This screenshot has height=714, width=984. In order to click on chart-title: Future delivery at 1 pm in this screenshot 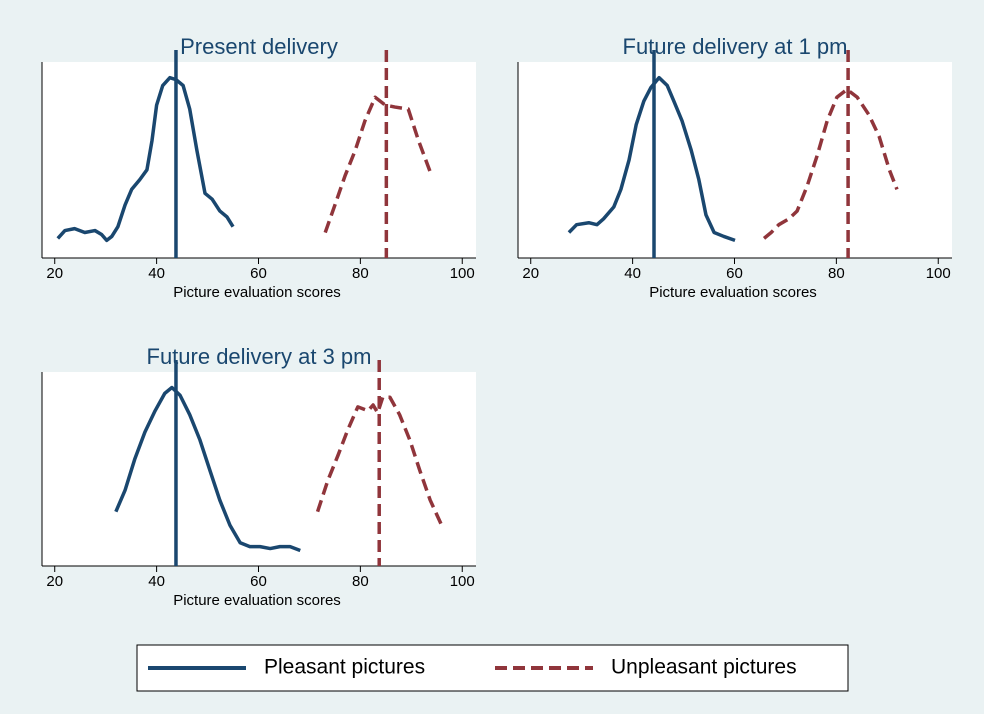, I will do `click(735, 46)`.